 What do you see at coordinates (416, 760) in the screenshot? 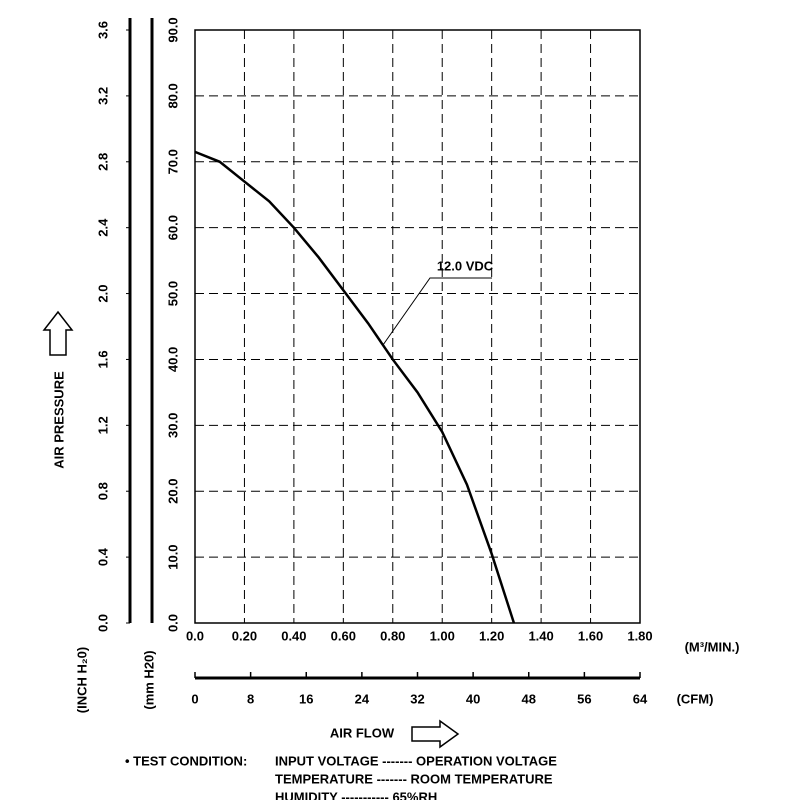
I see `note: INPUT VOLTAGE ------- OPERATION VOLTAGE` at bounding box center [416, 760].